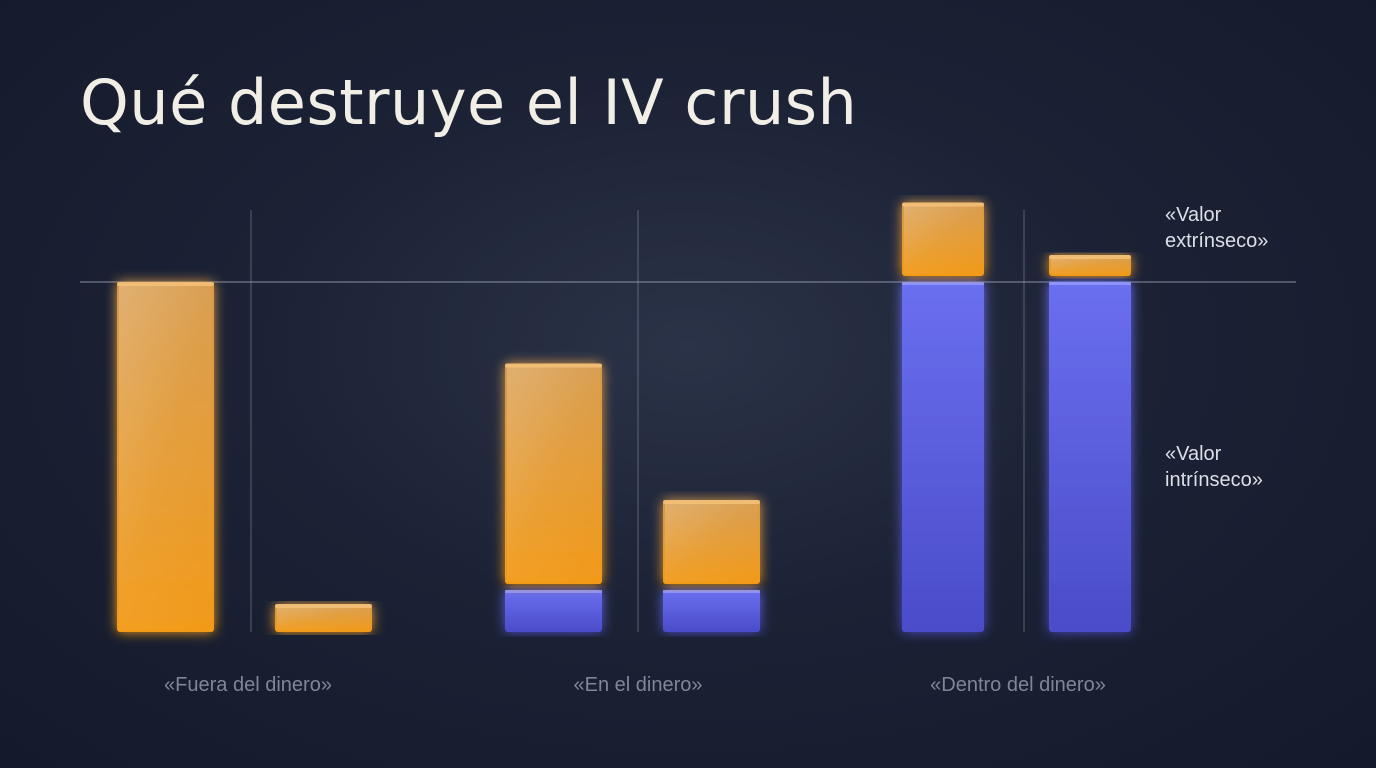  Describe the element at coordinates (1018, 685) in the screenshot. I see `group-label-in-the-money: «Dentro del dinero»` at that location.